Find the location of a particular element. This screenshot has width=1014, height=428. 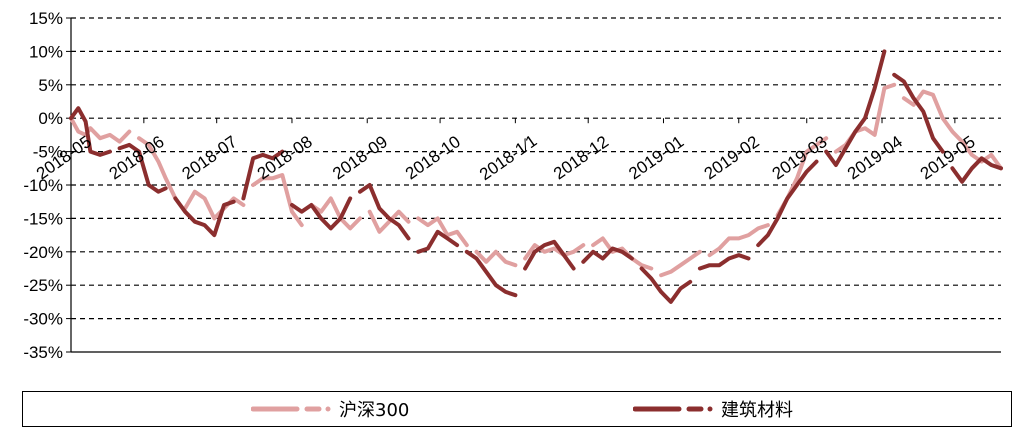

y-tick-label: 10% is located at coordinates (46, 51).